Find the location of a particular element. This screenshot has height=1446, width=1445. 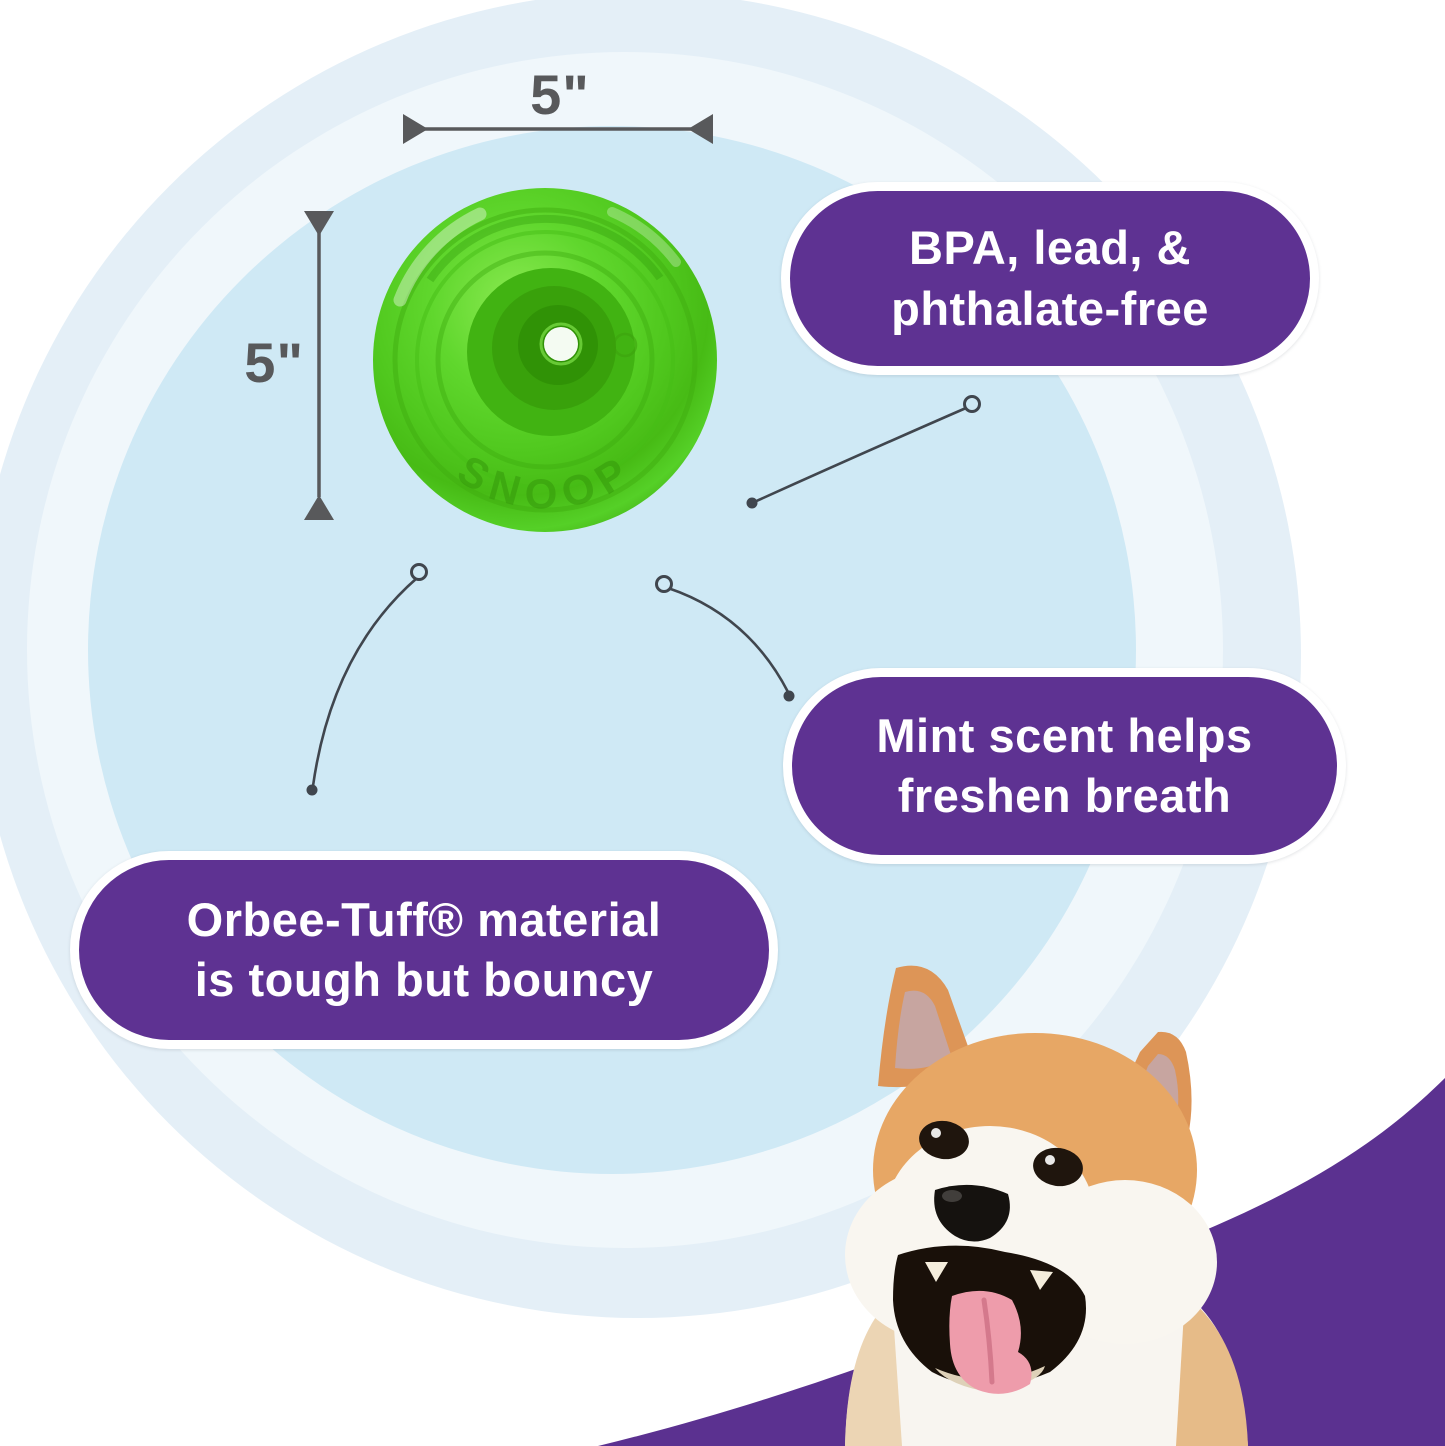

dog-photo is located at coordinates (1046, 1205).